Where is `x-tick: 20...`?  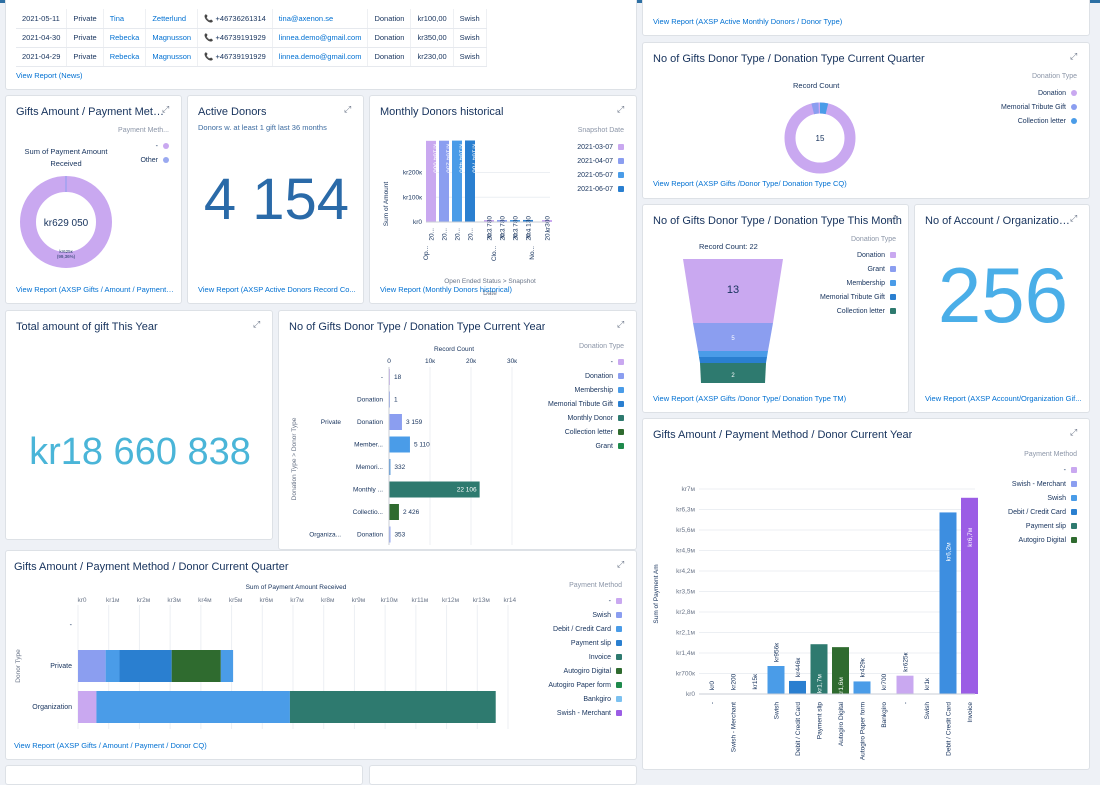 x-tick: 20... is located at coordinates (432, 234).